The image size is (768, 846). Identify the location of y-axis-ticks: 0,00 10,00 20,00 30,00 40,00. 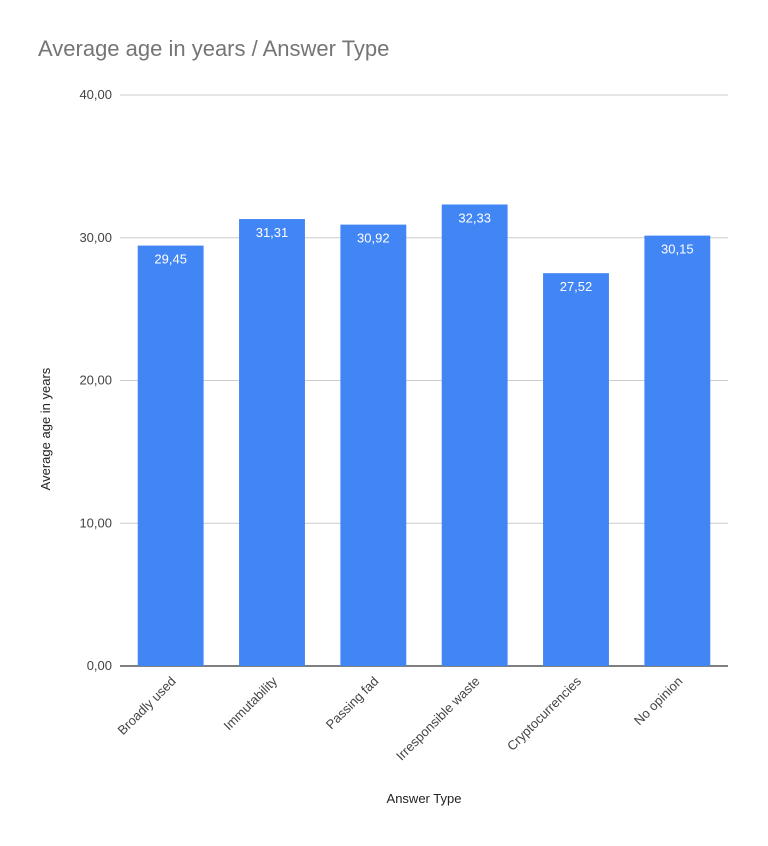
(95, 380).